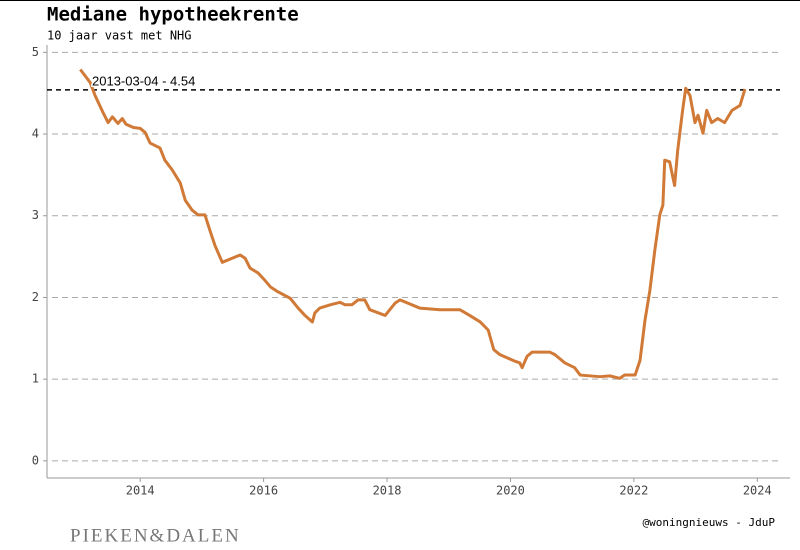 This screenshot has width=800, height=550. I want to click on chart-subtitle: 10 jaar vast met NHG, so click(119, 36).